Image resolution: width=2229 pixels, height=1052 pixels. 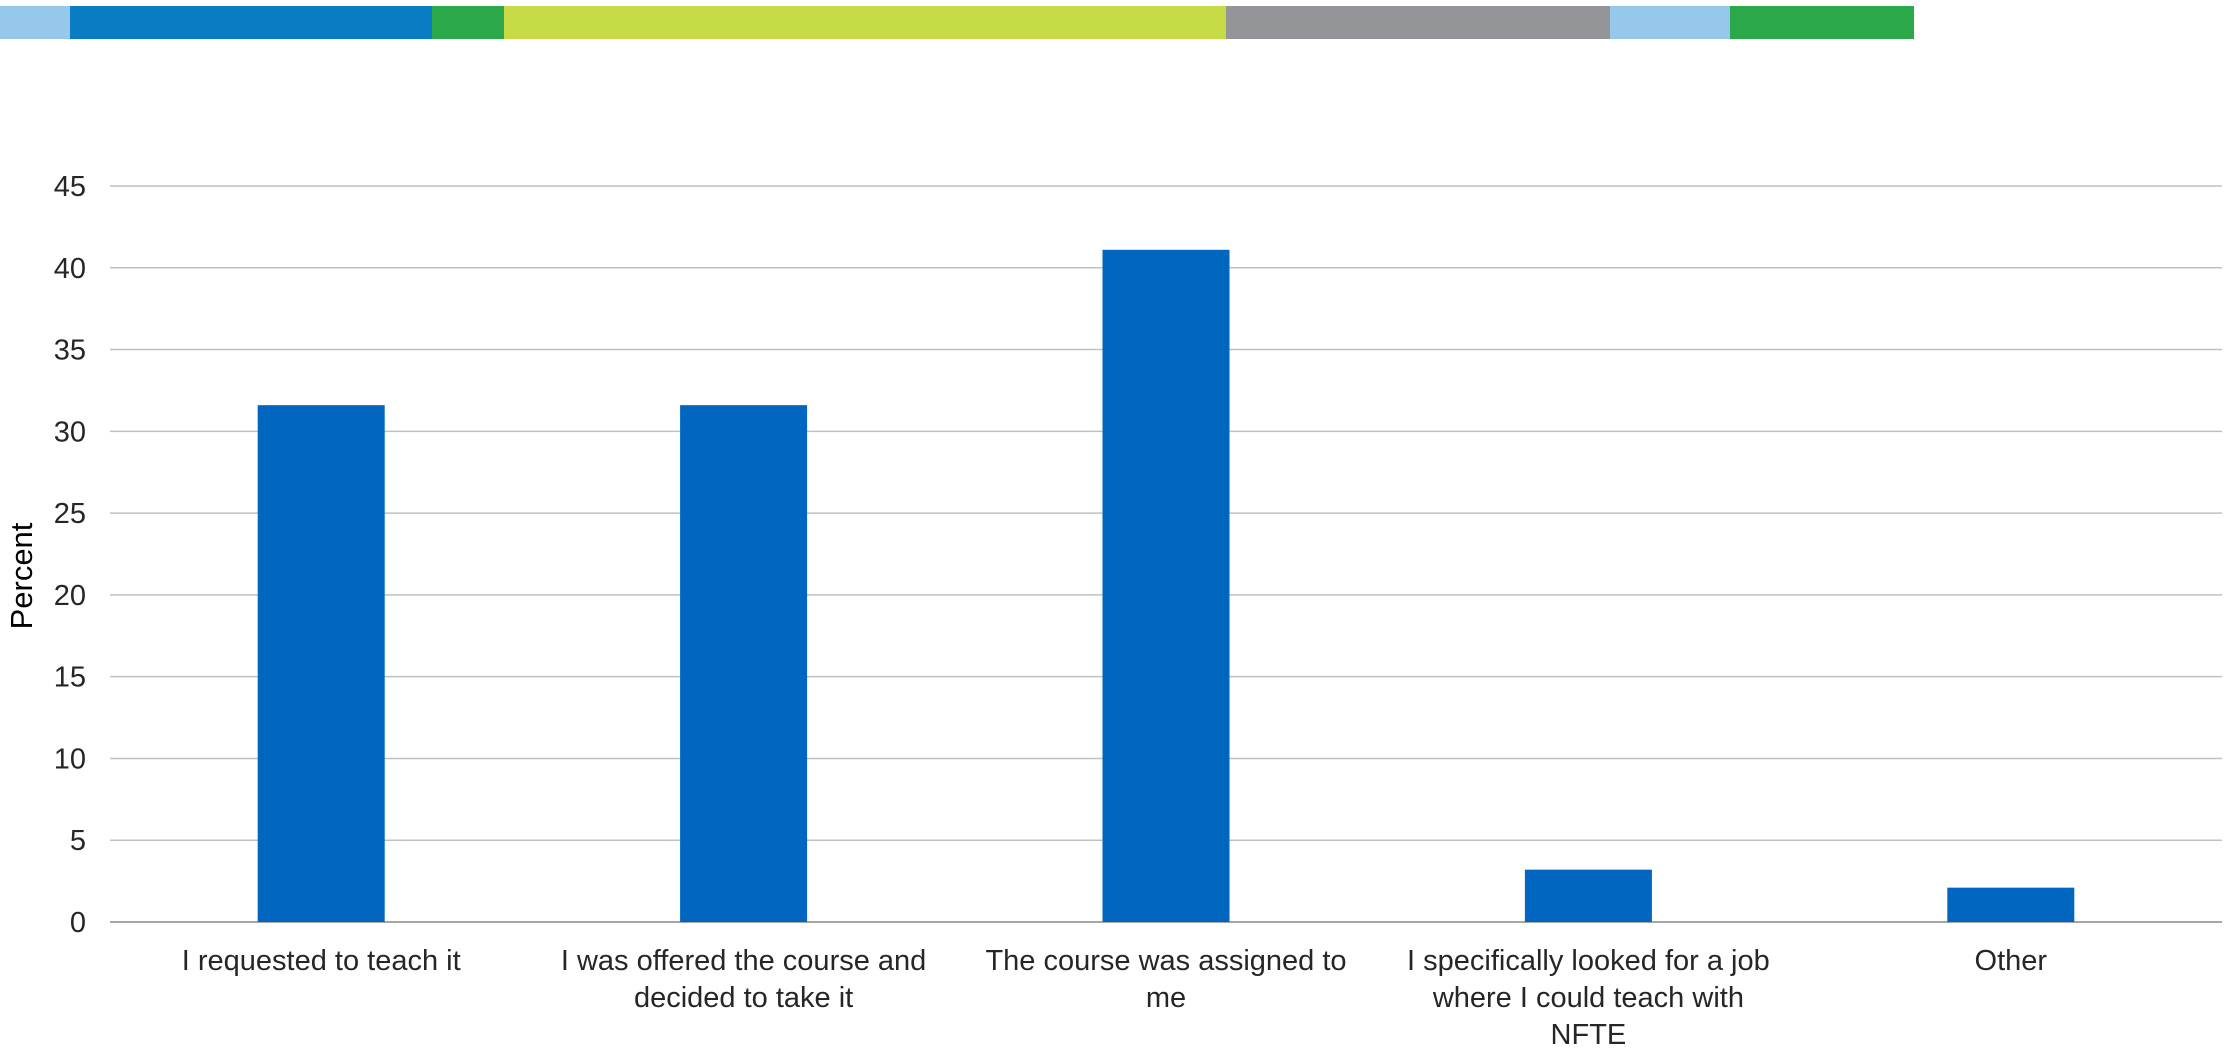 I want to click on x-tick-label-line: decided to take it, so click(x=743, y=998).